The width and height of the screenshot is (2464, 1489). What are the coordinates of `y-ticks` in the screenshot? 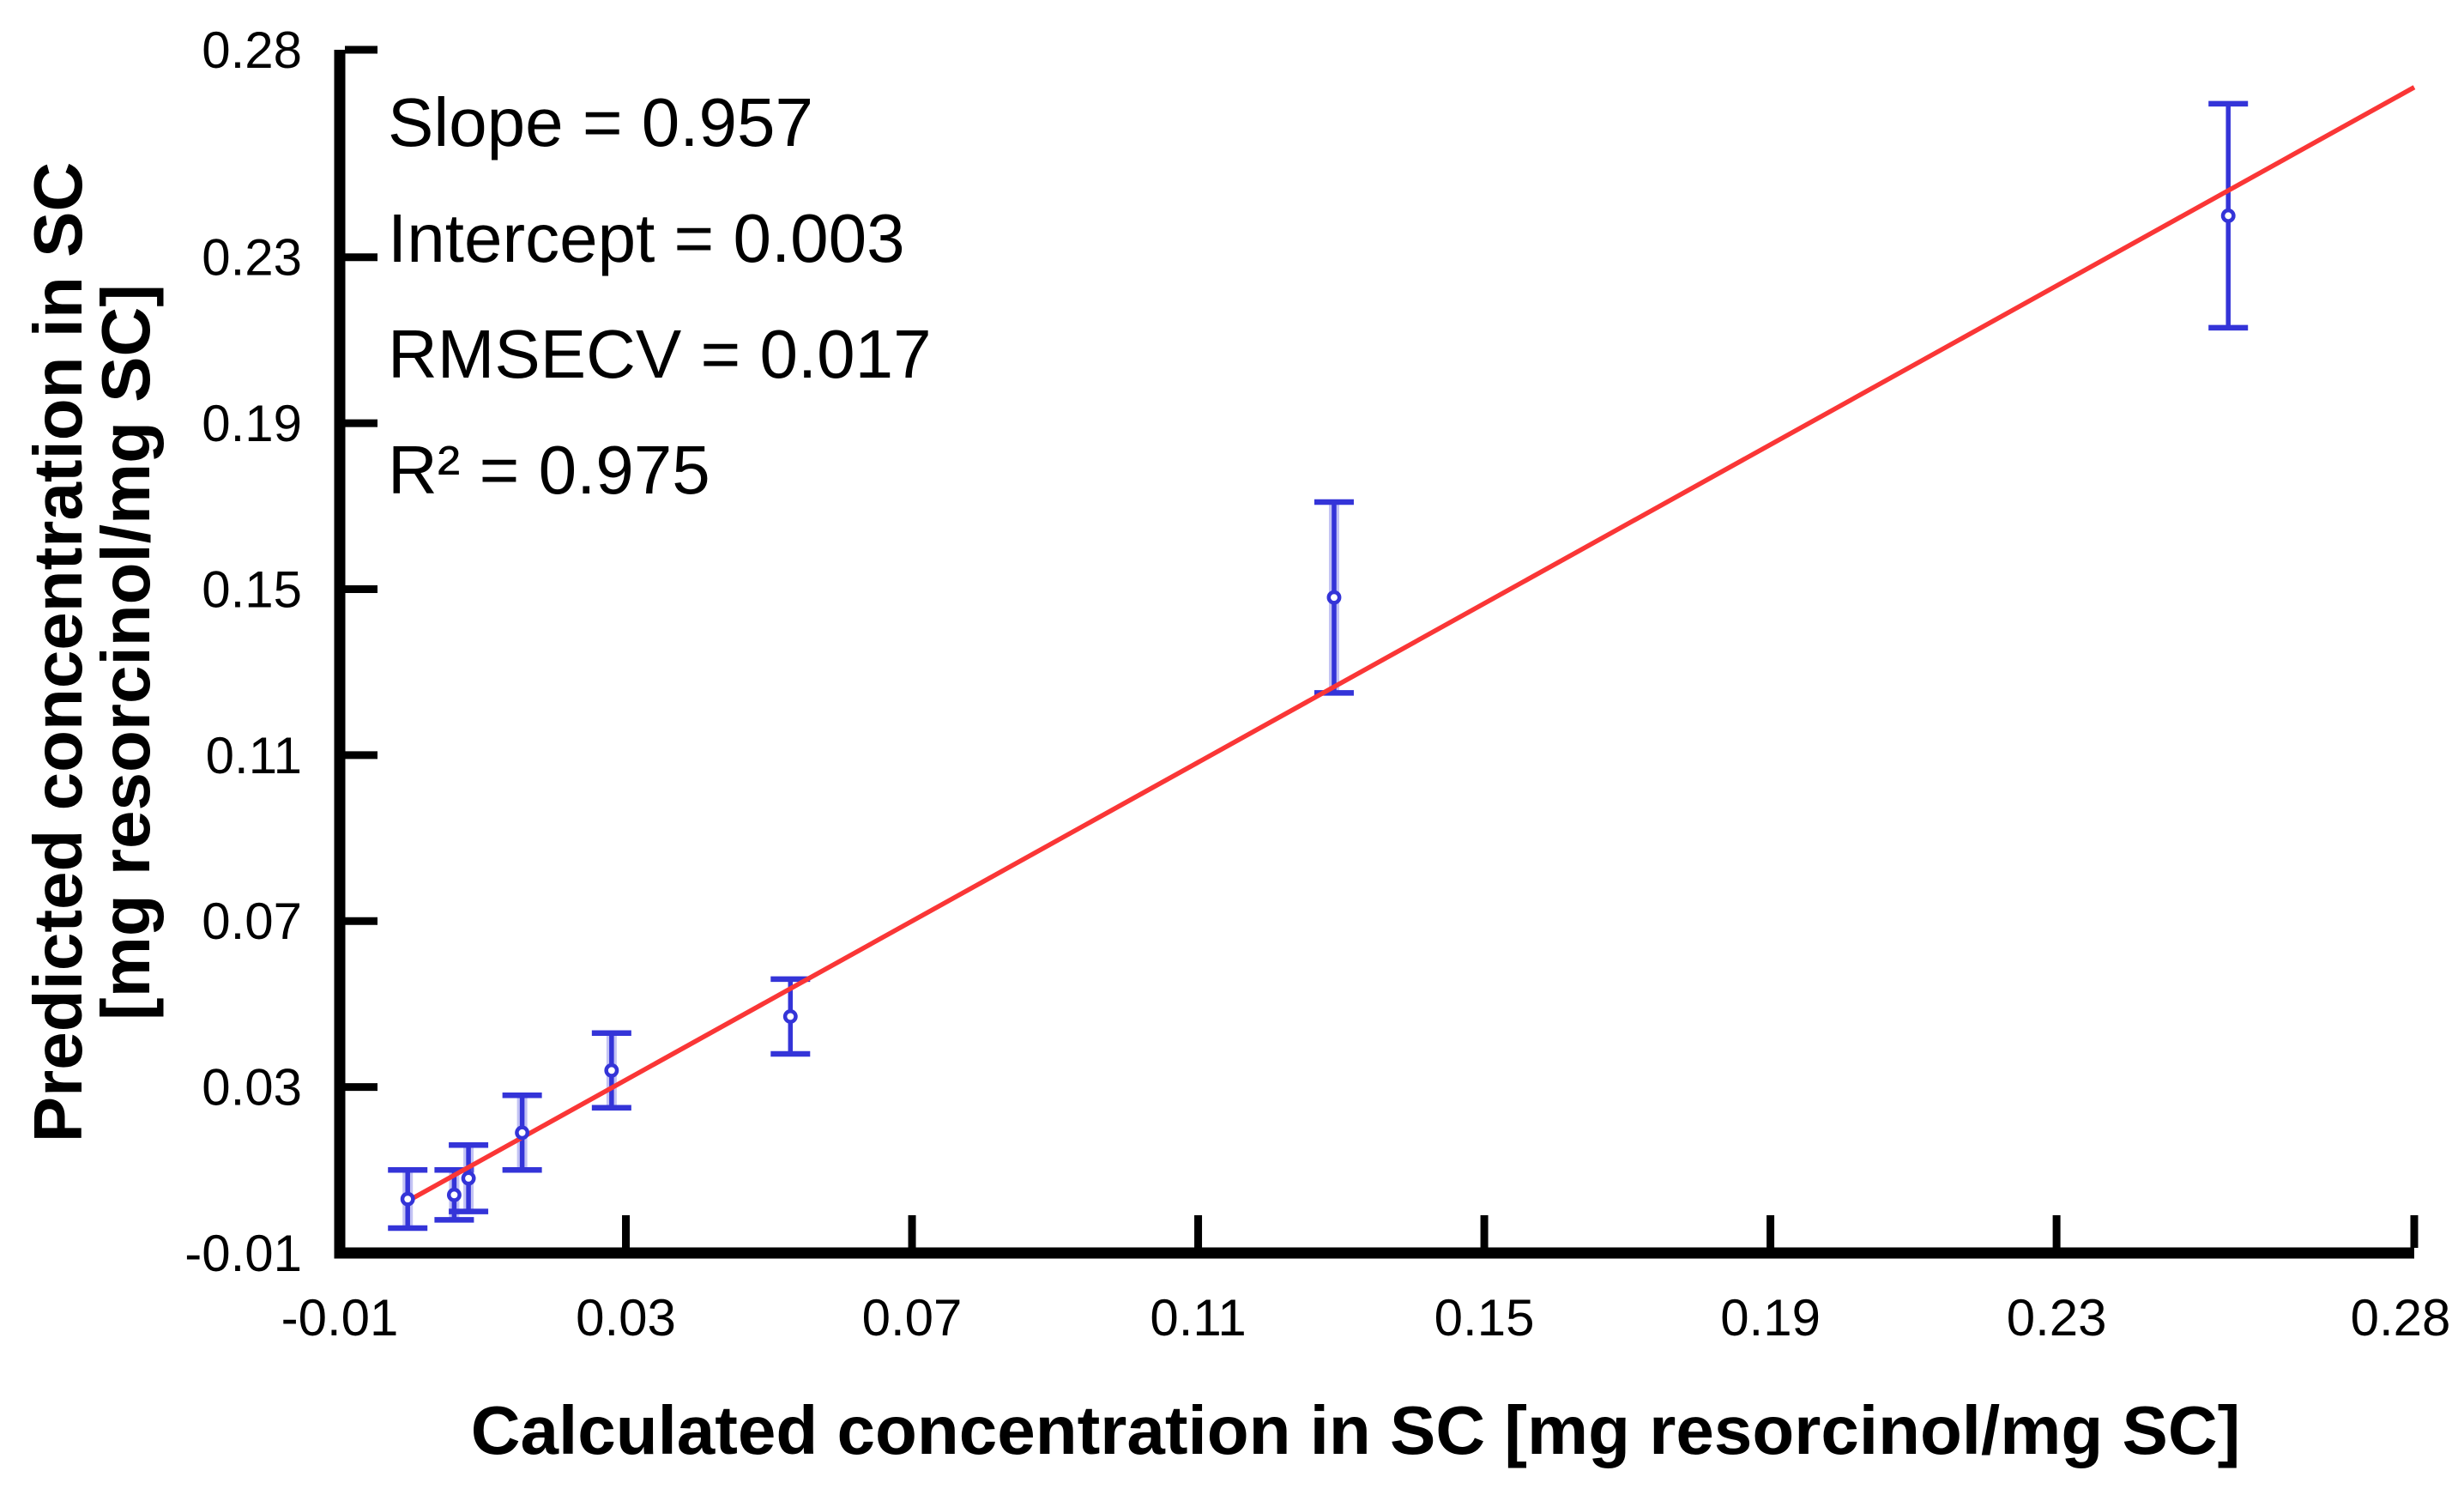 It's located at (361, 568).